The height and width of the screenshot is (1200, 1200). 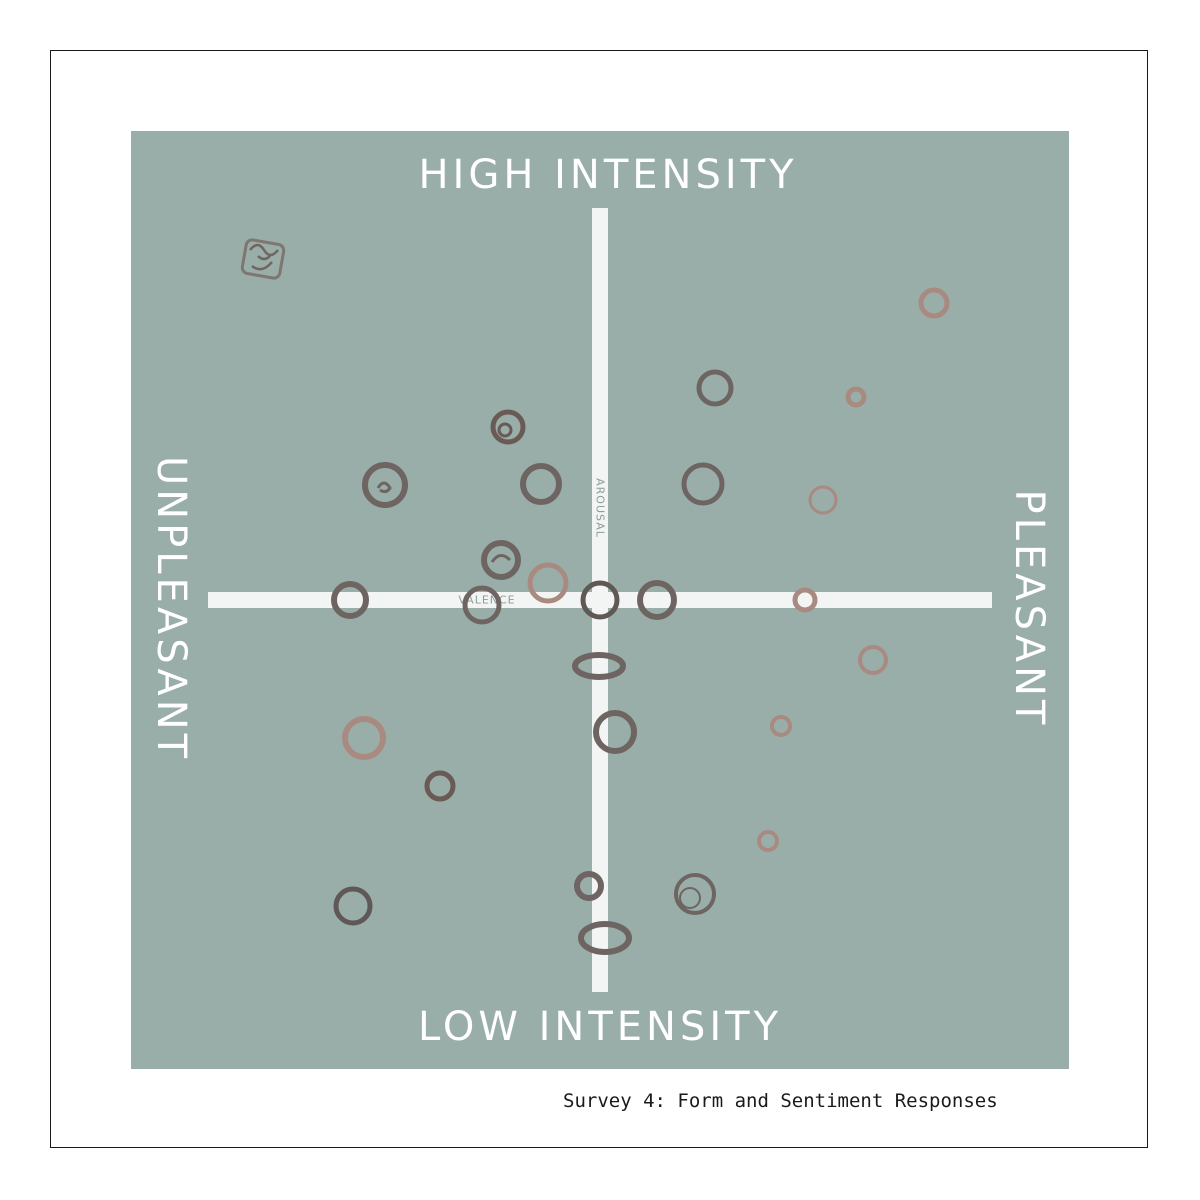 What do you see at coordinates (600, 1027) in the screenshot?
I see `low-intensity-label: LOW INTENSITY` at bounding box center [600, 1027].